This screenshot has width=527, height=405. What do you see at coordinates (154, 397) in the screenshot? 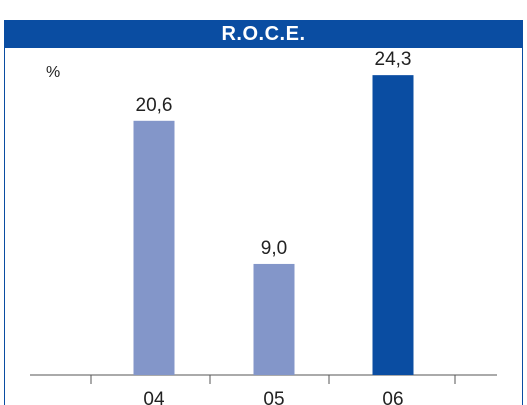
I see `x-tick-label-04: 04` at bounding box center [154, 397].